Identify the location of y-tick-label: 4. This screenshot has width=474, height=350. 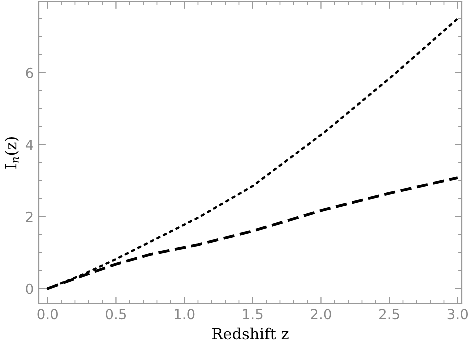
(30, 145).